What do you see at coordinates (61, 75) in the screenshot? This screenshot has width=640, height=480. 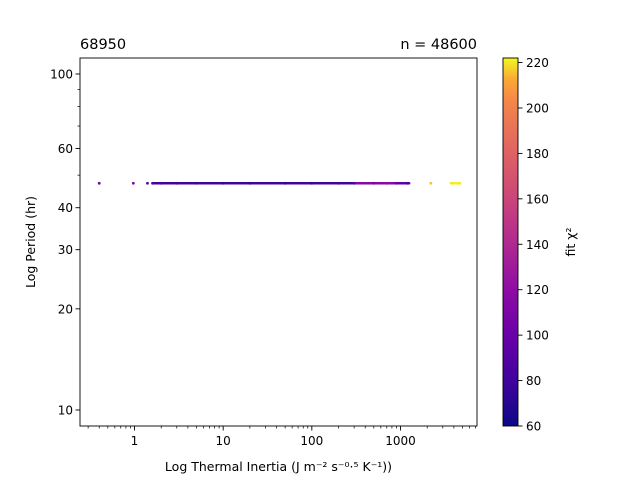 I see `y-tick-label: 100` at bounding box center [61, 75].